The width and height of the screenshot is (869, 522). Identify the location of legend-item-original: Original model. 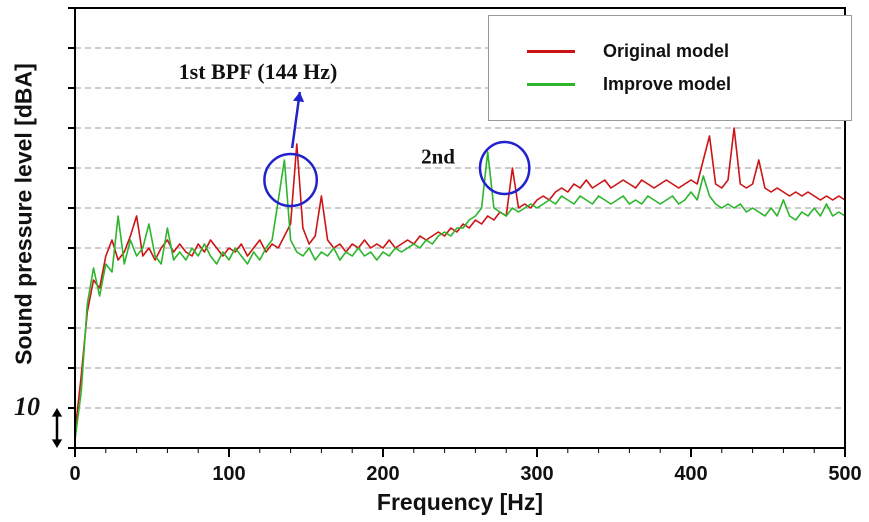
(689, 51).